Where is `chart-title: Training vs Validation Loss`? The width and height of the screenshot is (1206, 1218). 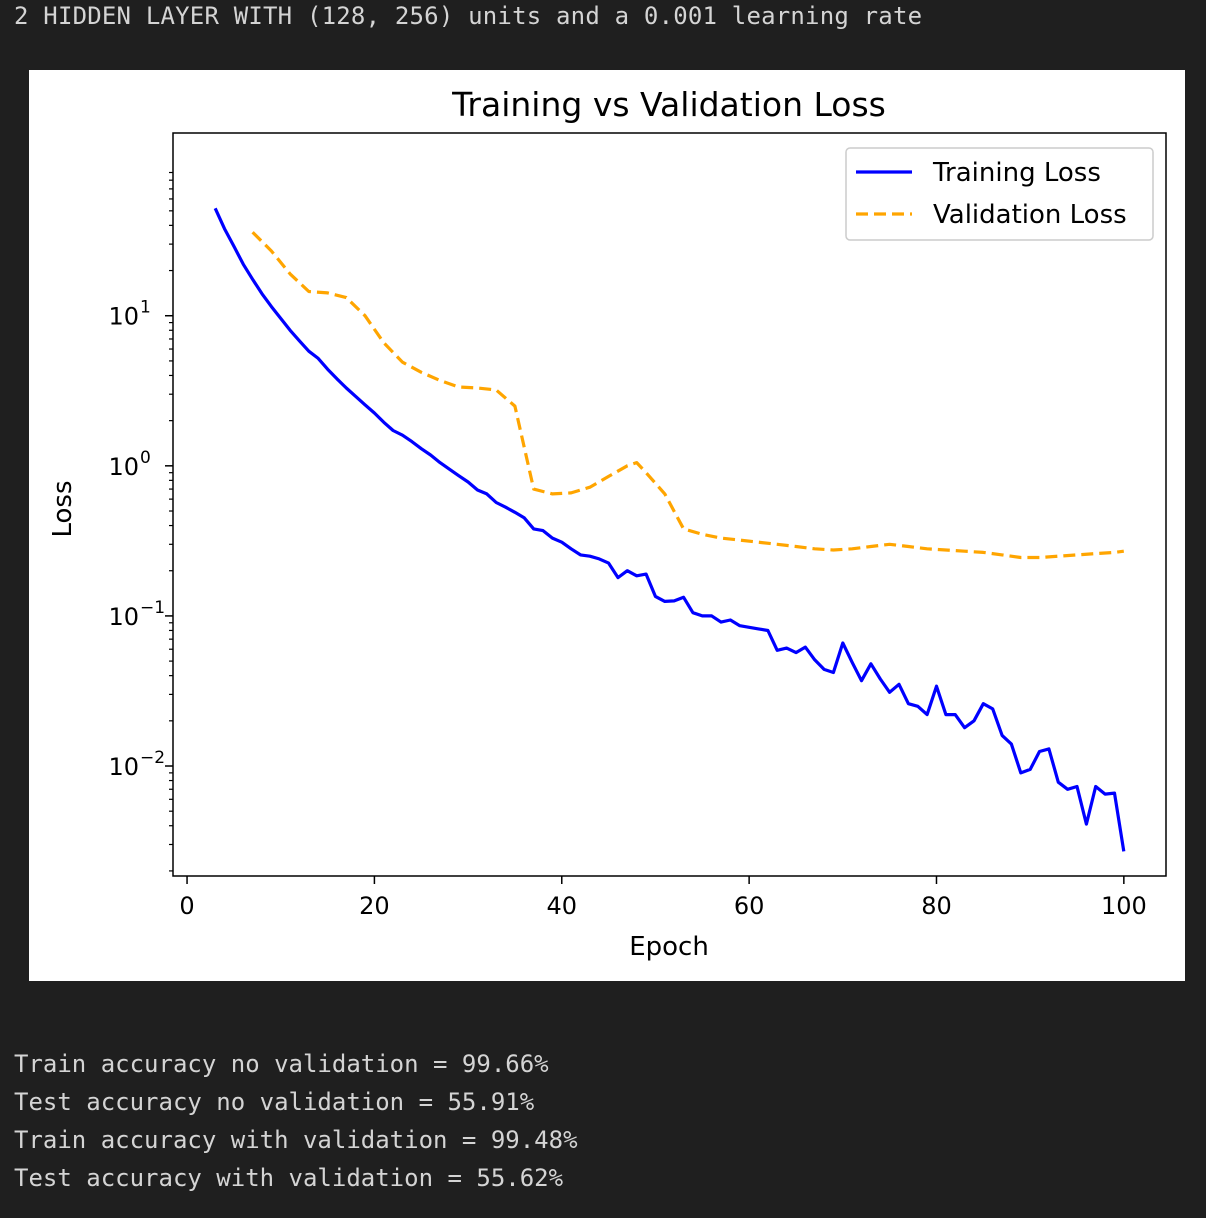
chart-title: Training vs Validation Loss is located at coordinates (668, 104).